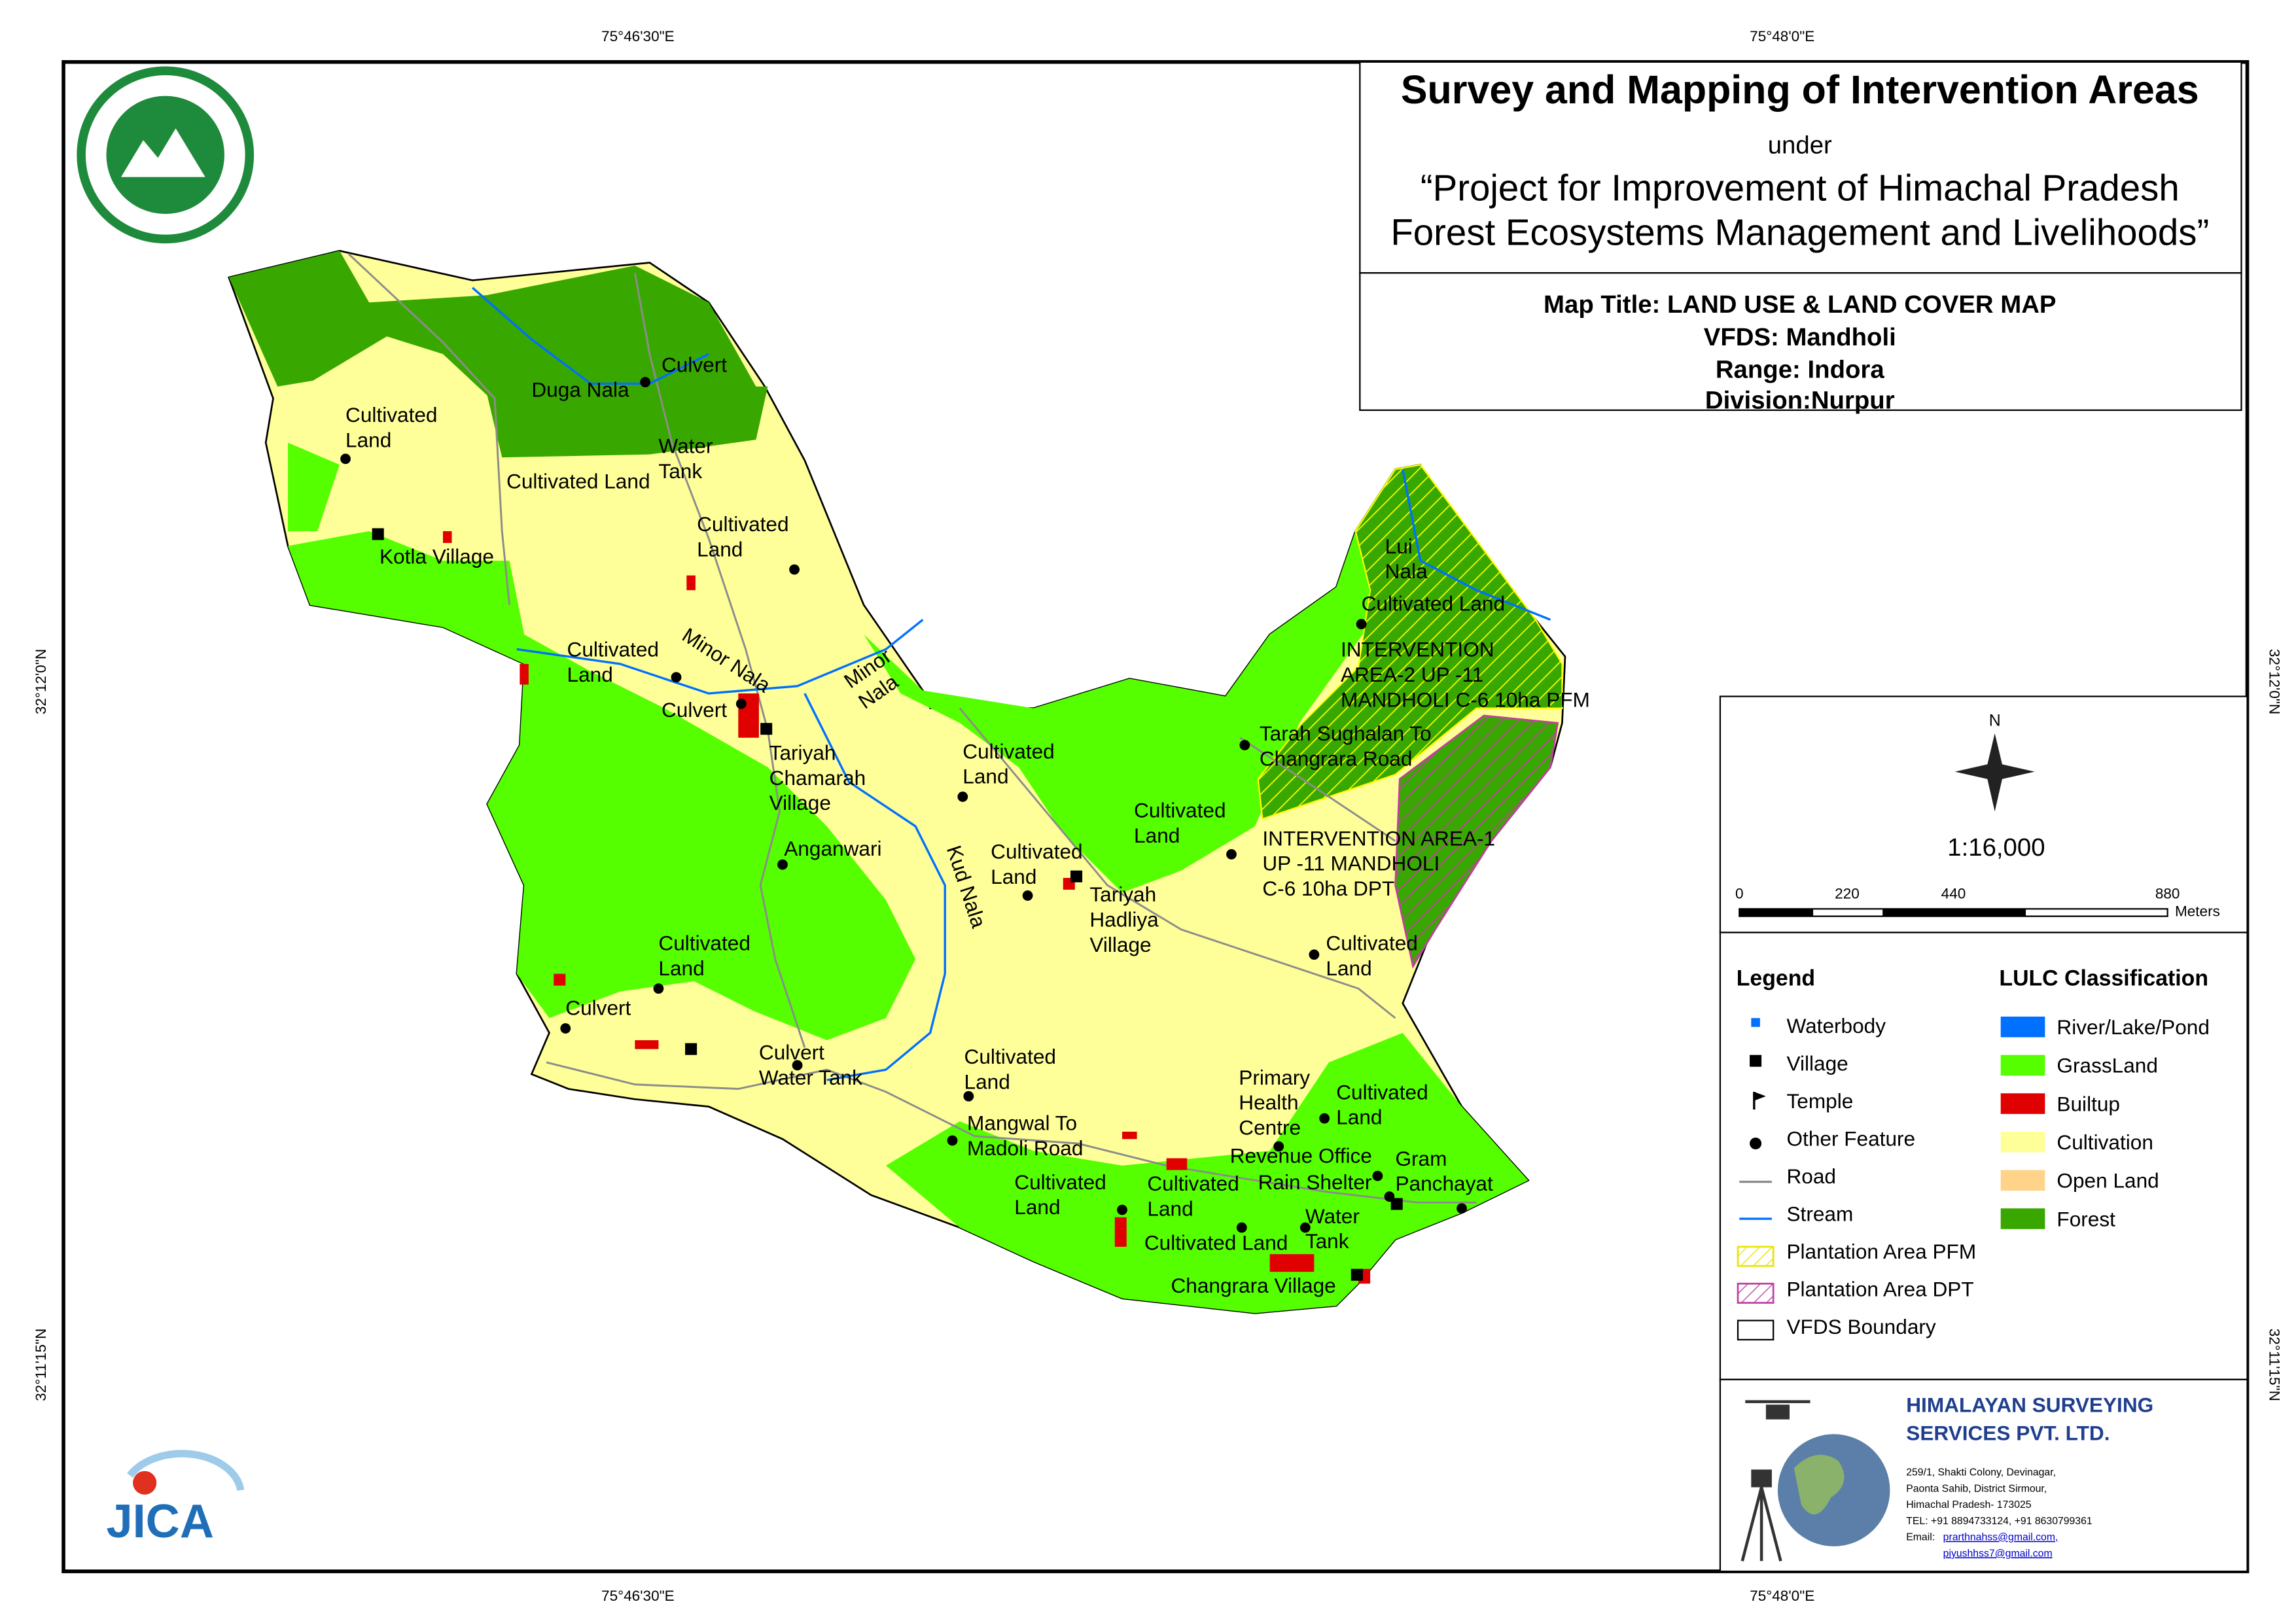 This screenshot has width=2296, height=1623. What do you see at coordinates (1836, 1026) in the screenshot?
I see `legend-label: Waterbody` at bounding box center [1836, 1026].